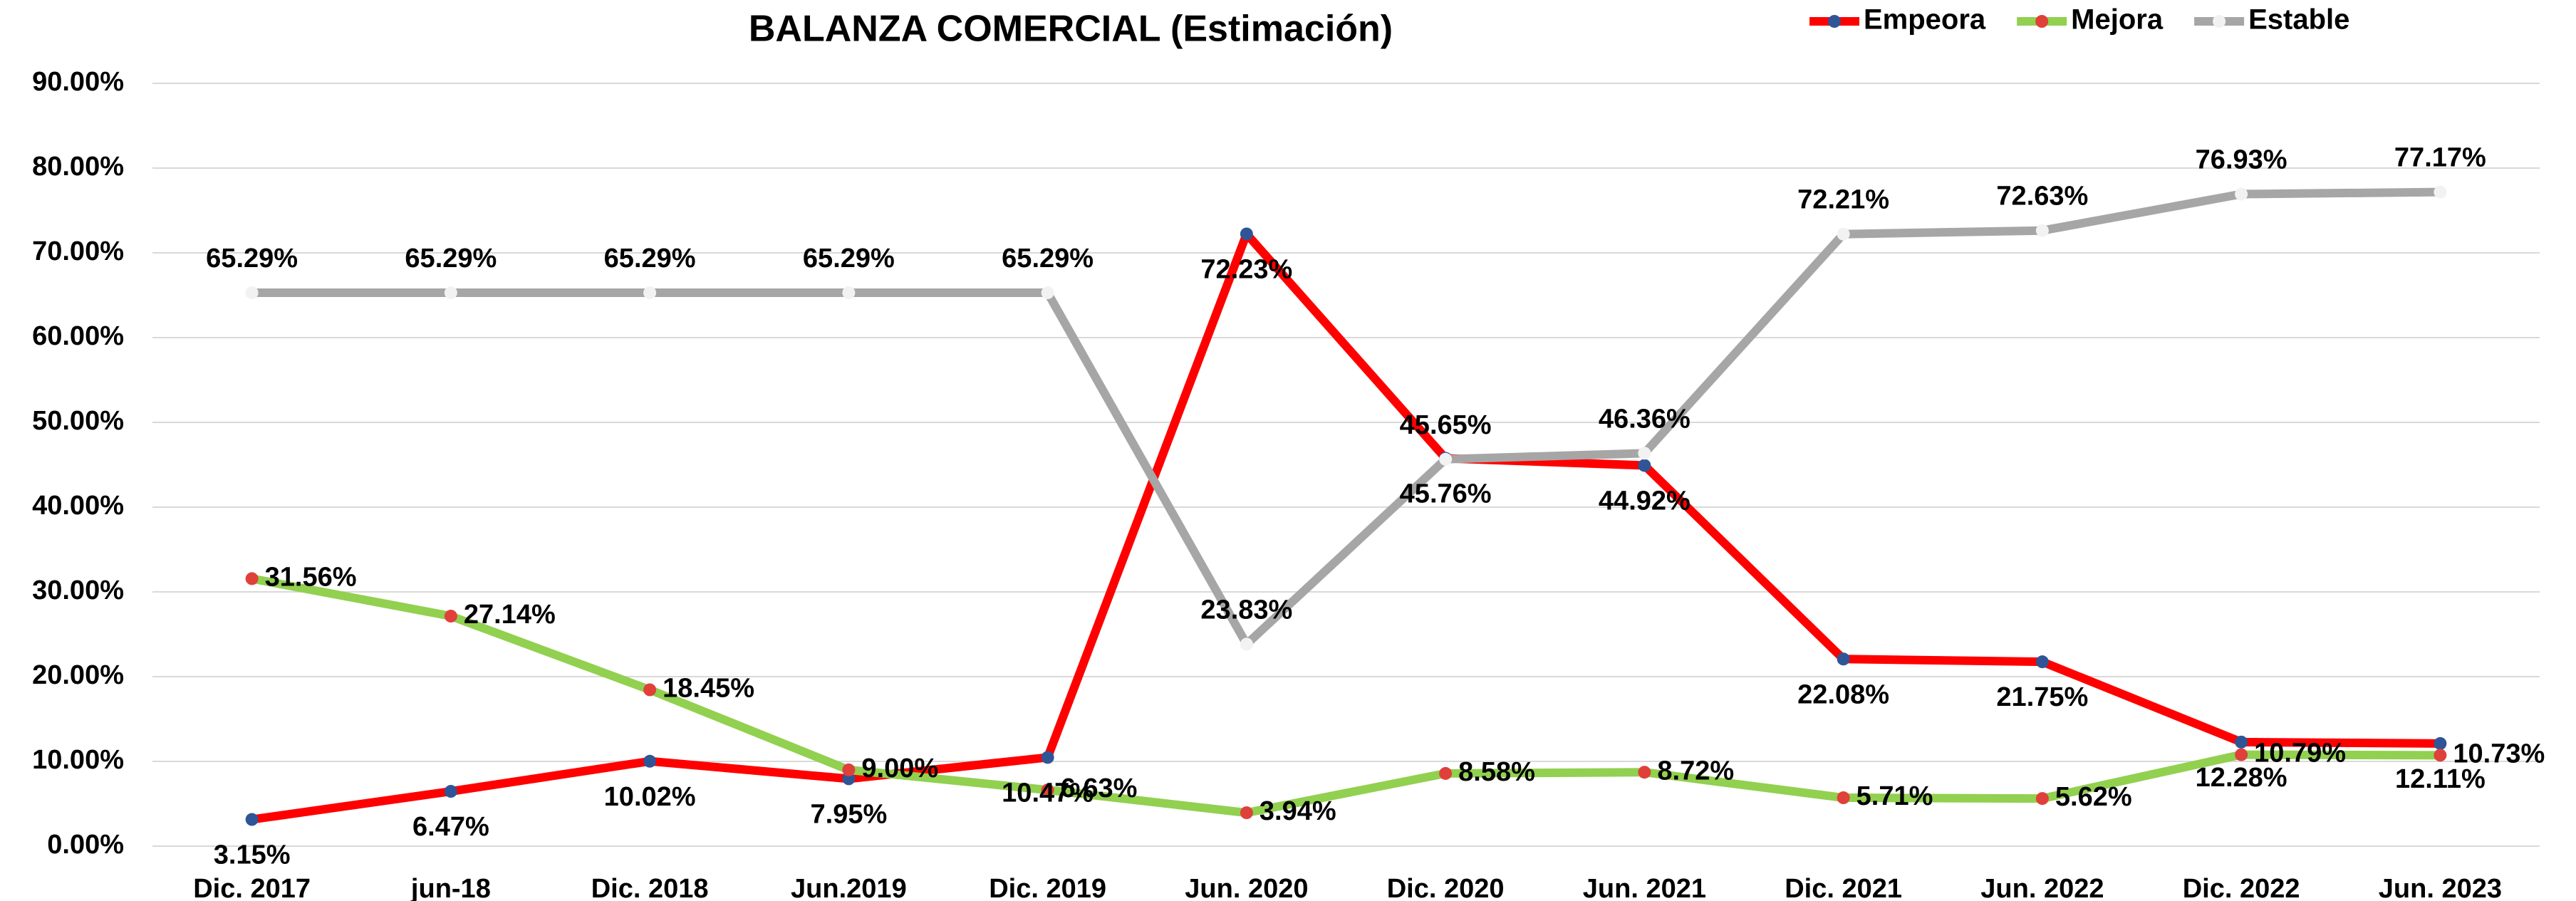 This screenshot has width=2576, height=901. What do you see at coordinates (2241, 160) in the screenshot?
I see `data-label: 76.93%` at bounding box center [2241, 160].